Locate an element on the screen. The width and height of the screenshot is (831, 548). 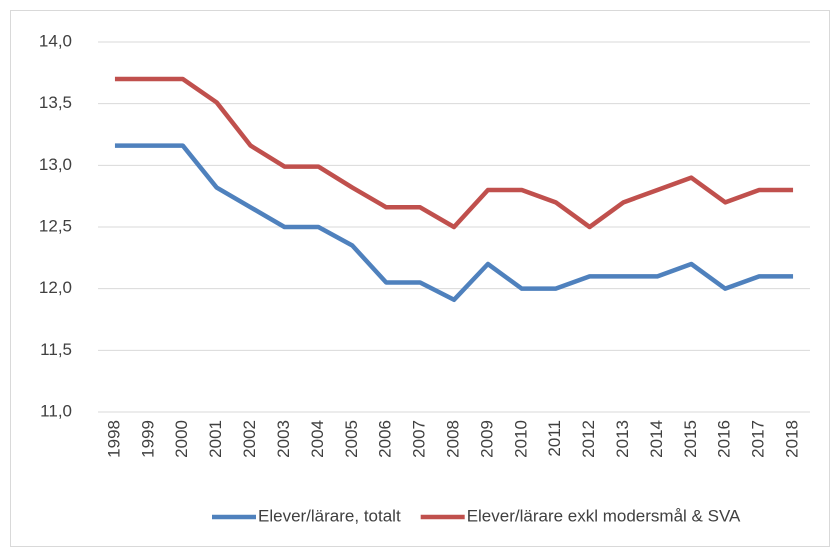
x-tick-label: 2015 is located at coordinates (690, 439).